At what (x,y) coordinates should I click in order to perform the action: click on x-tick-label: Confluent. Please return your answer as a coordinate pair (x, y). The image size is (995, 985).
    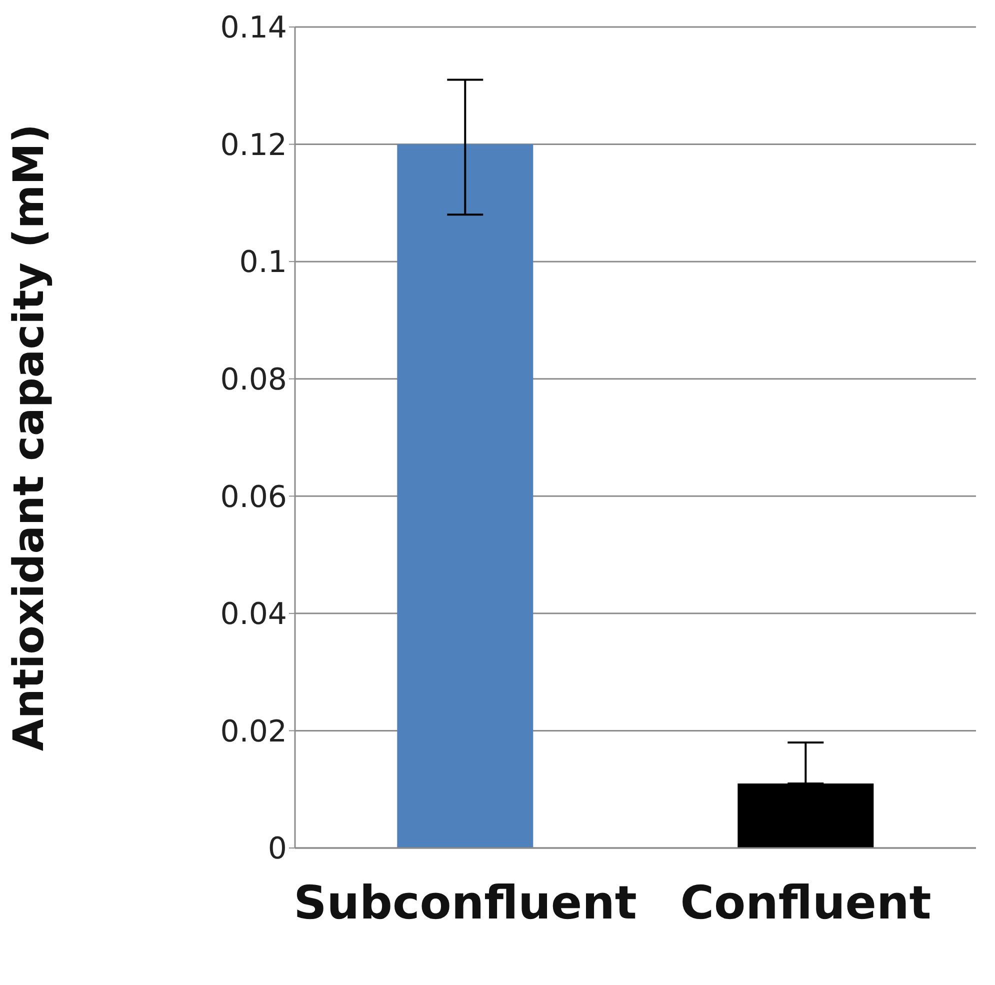
    Looking at the image, I should click on (806, 903).